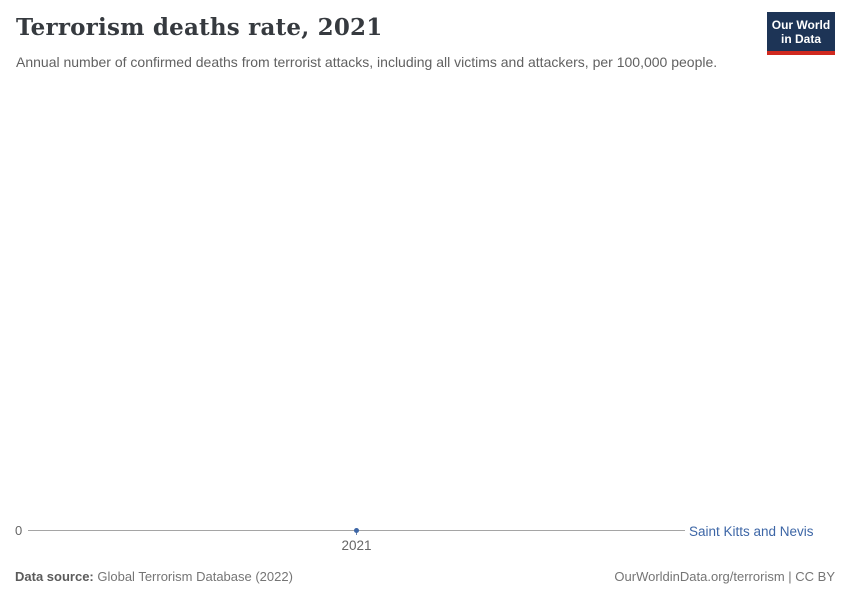  I want to click on data-source-value: Global Terrorism Database (2022), so click(193, 576).